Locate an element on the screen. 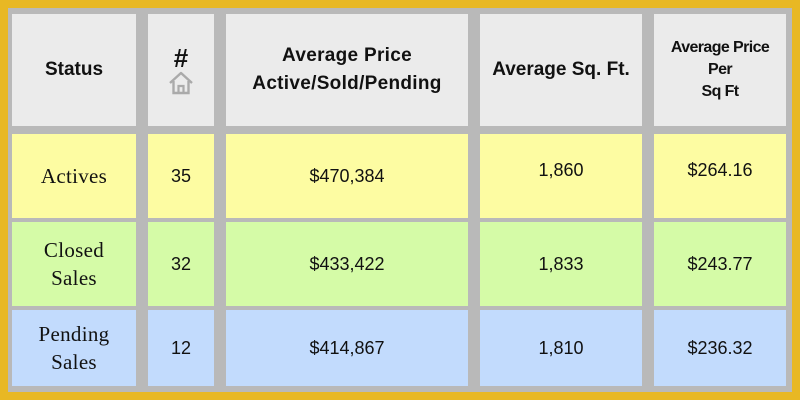  status-line1: Closed is located at coordinates (74, 250).